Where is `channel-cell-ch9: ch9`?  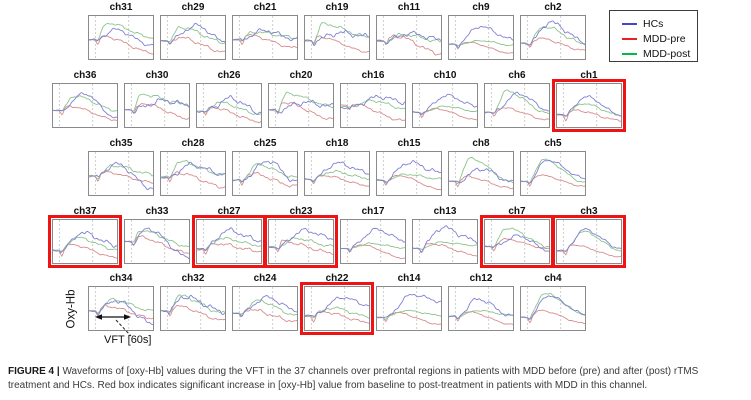 channel-cell-ch9: ch9 is located at coordinates (481, 31).